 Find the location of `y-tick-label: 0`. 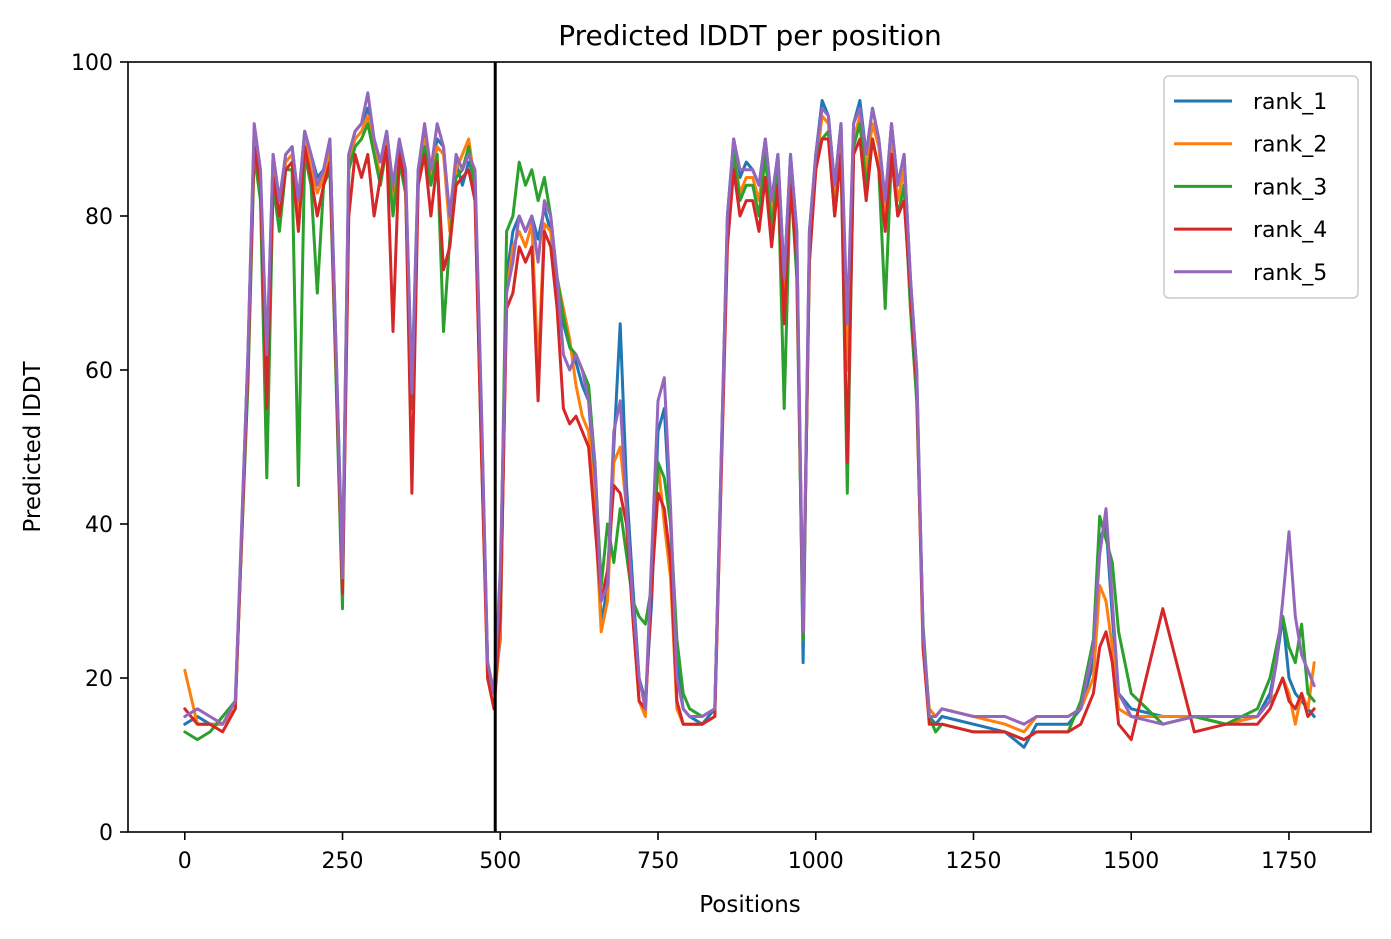

y-tick-label: 0 is located at coordinates (106, 833).